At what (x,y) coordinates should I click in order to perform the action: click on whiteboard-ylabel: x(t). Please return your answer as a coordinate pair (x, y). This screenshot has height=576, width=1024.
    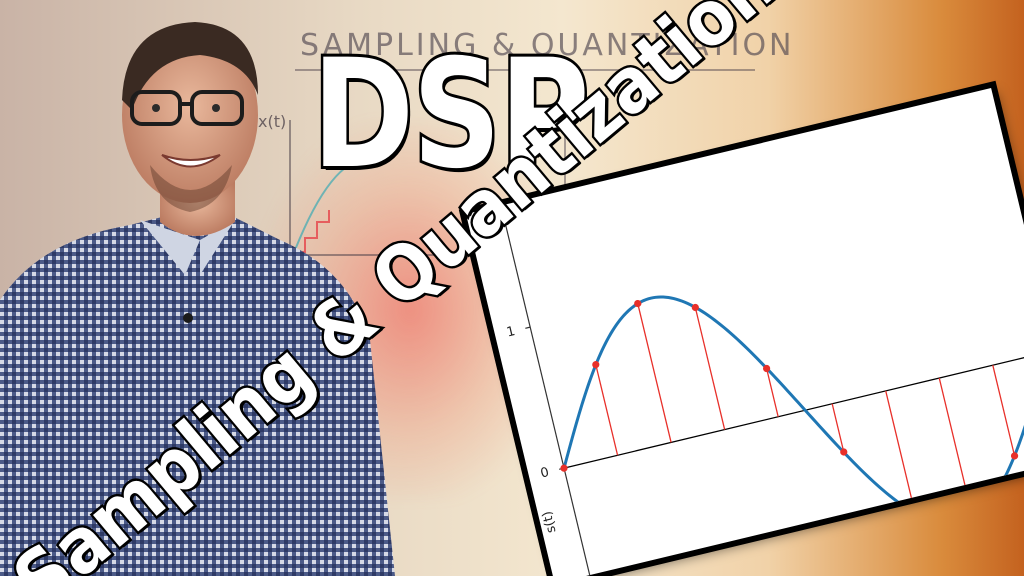
    Looking at the image, I should click on (272, 121).